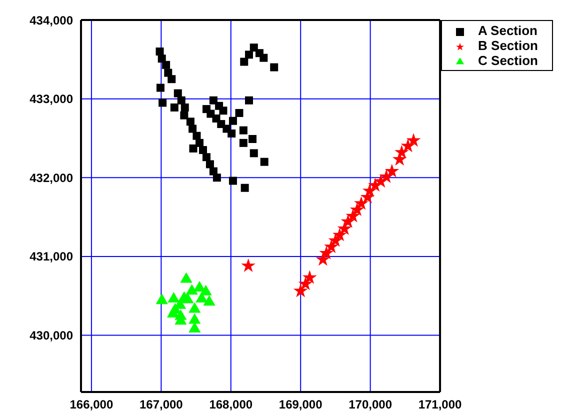 This screenshot has width=584, height=413. Describe the element at coordinates (508, 60) in the screenshot. I see `legend-label: C Section` at that location.